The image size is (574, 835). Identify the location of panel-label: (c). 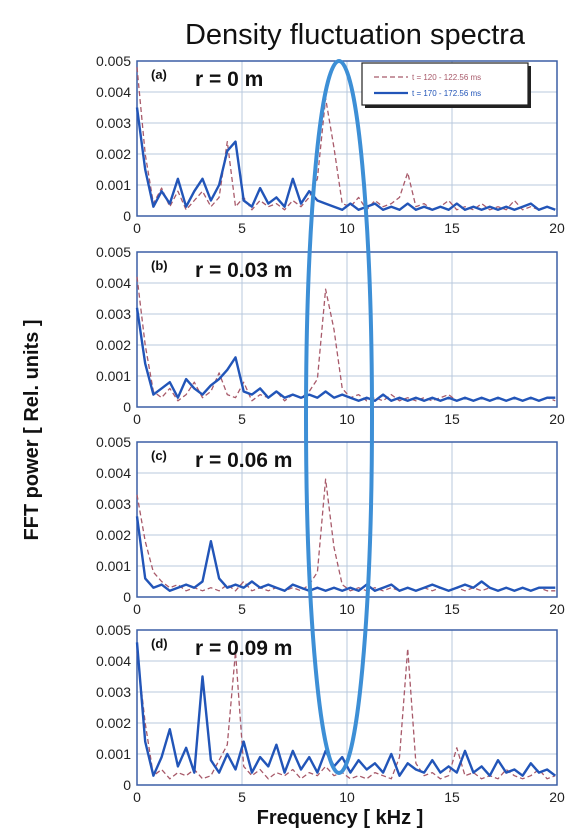
(159, 455).